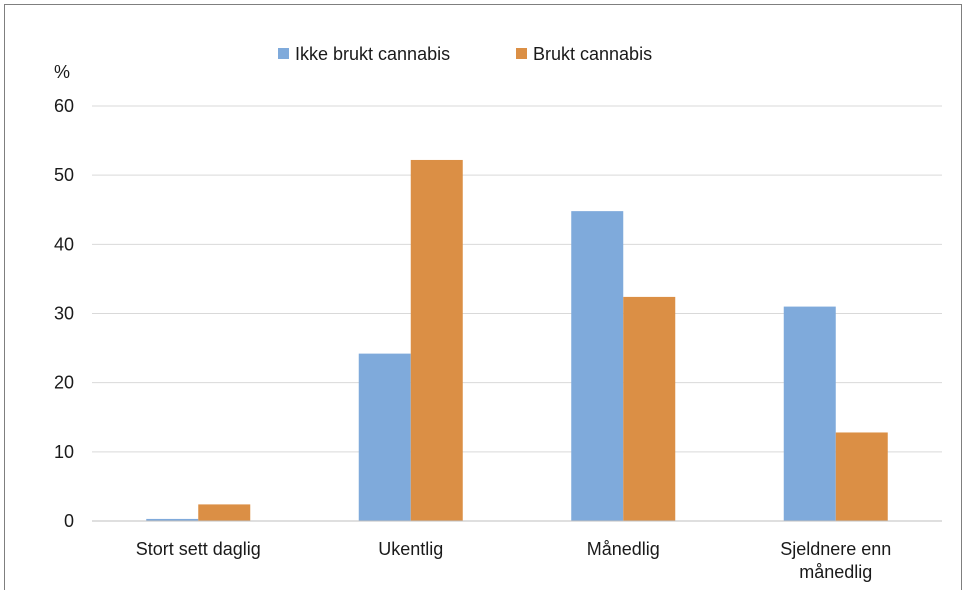  Describe the element at coordinates (64, 244) in the screenshot. I see `y-tick-label: 40` at that location.